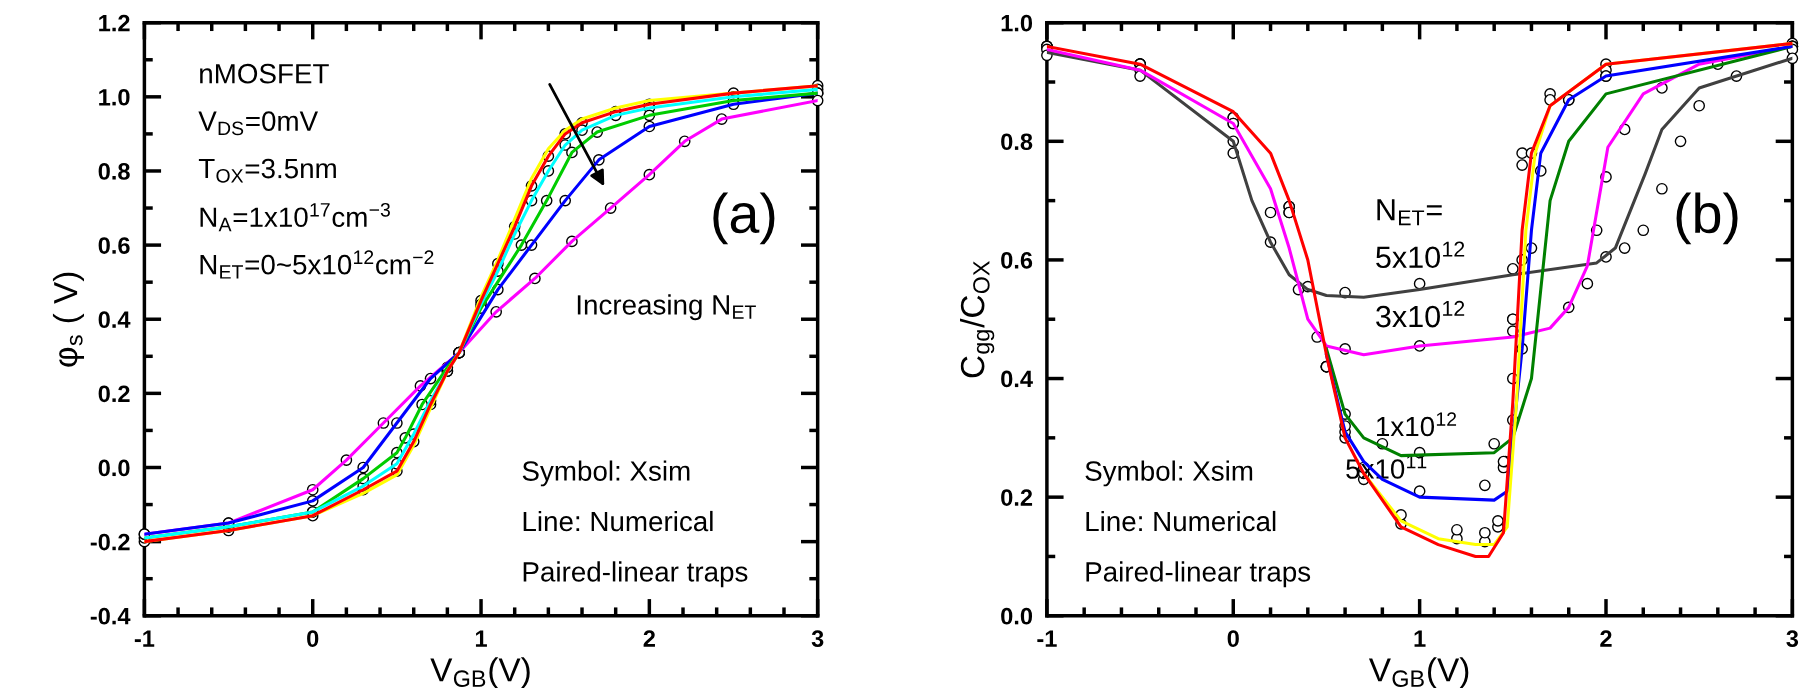  Describe the element at coordinates (1417, 424) in the screenshot. I see `annotation: 1x10$^{12}$` at that location.